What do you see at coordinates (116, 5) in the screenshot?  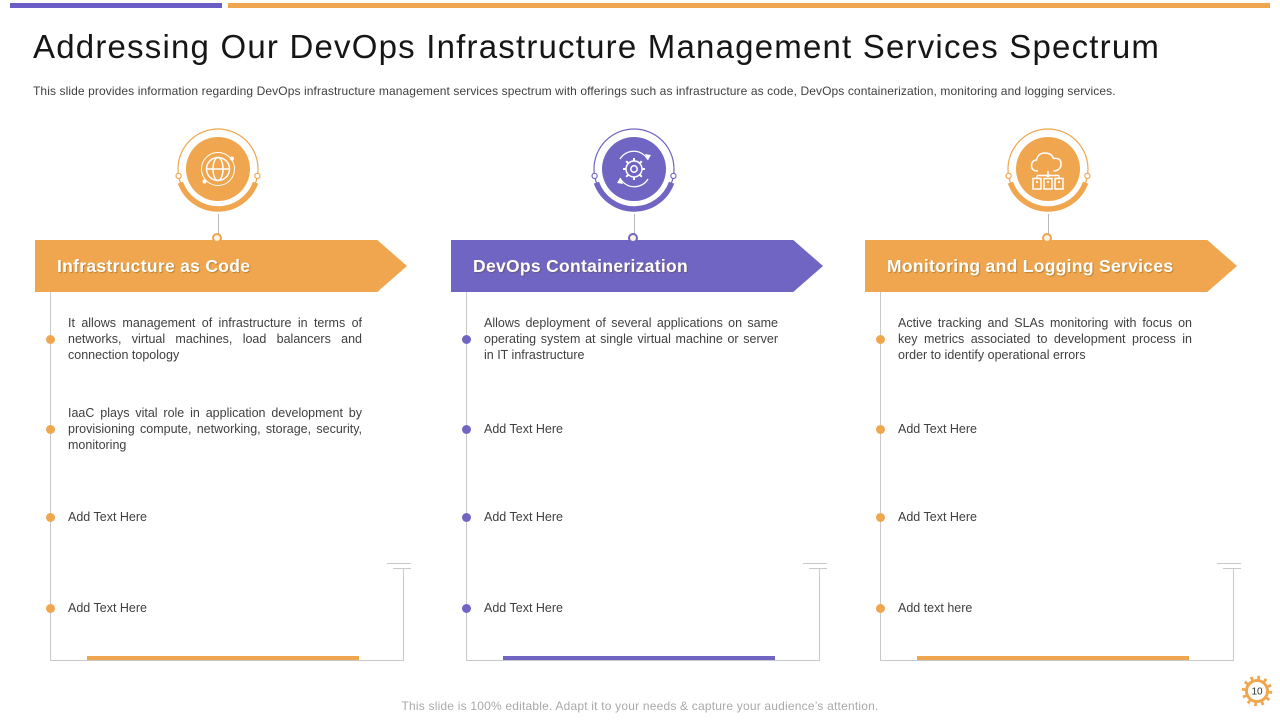 I see `top-accent-bar-purple` at bounding box center [116, 5].